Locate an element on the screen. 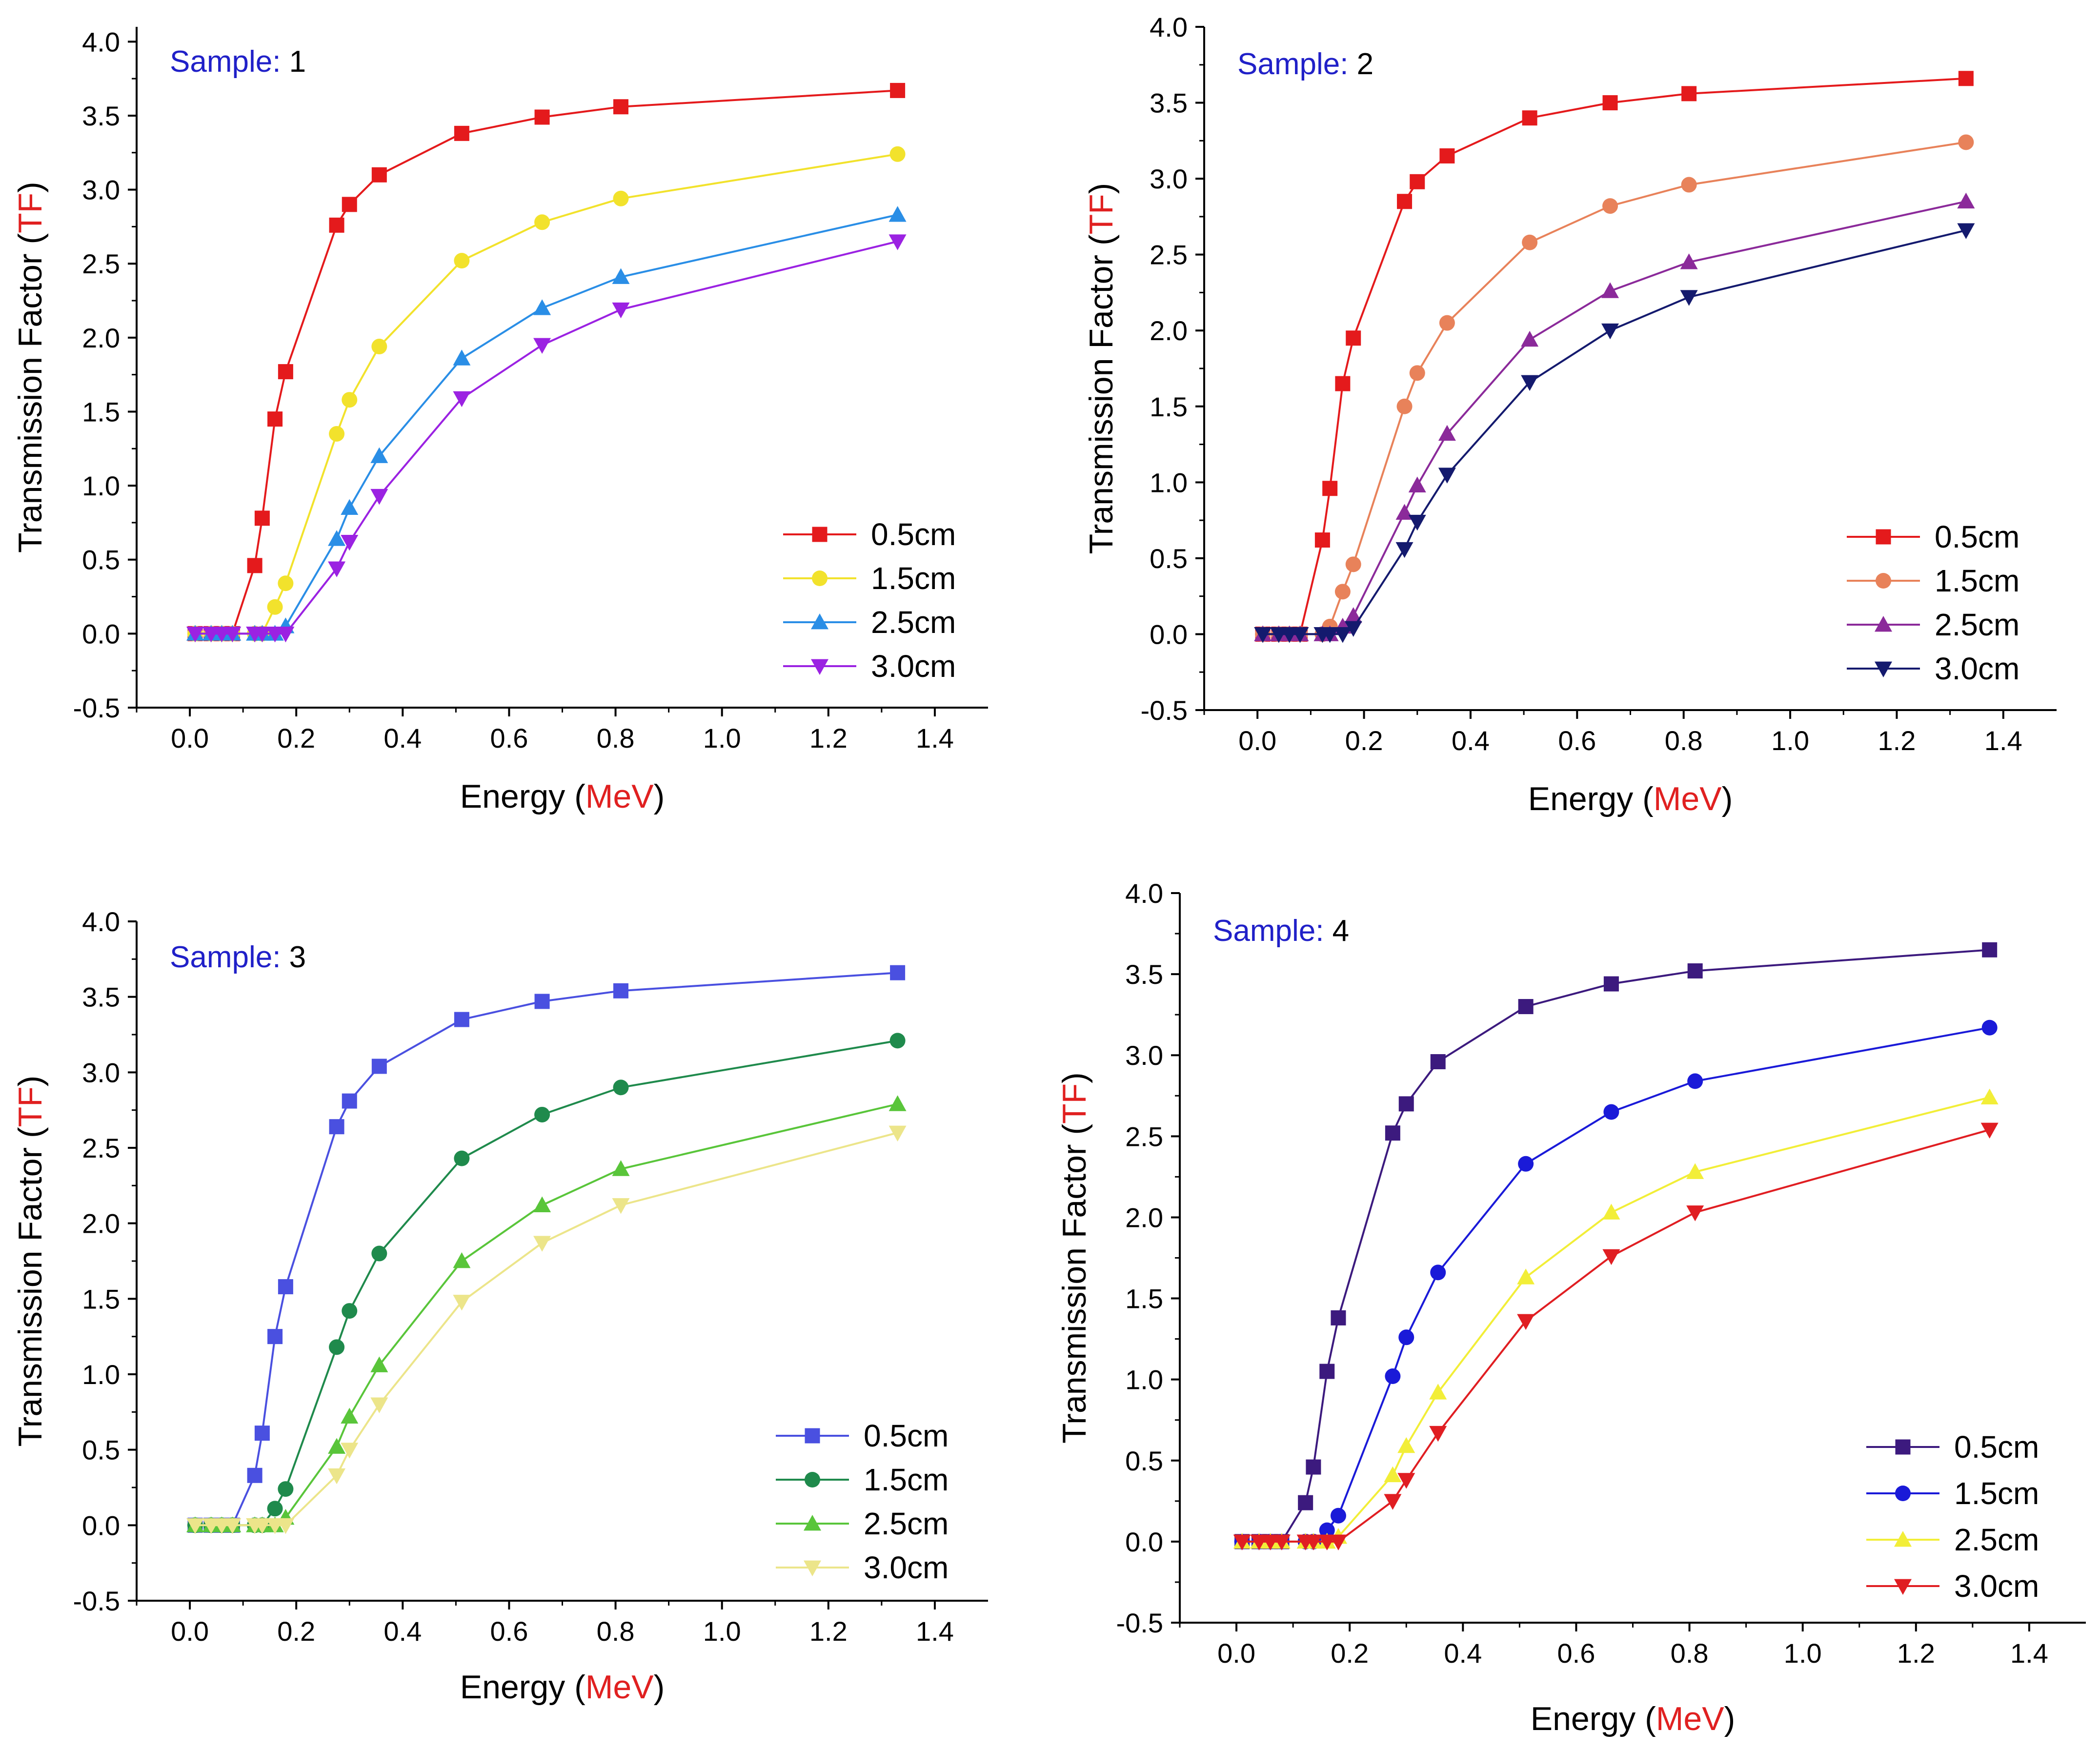  legend-label: 2.5cm is located at coordinates (1996, 1539).